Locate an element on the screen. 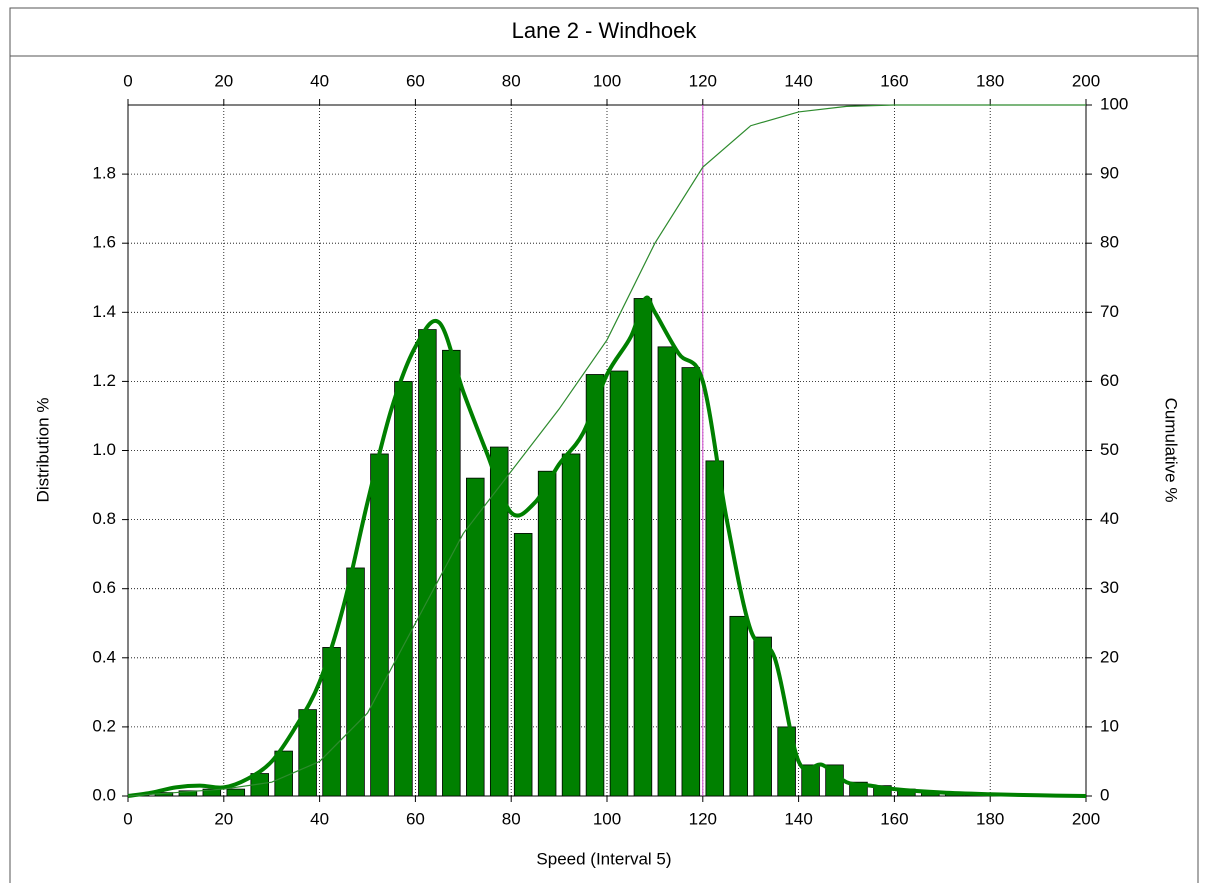 The height and width of the screenshot is (883, 1206). x-tick-label: 20 is located at coordinates (223, 818).